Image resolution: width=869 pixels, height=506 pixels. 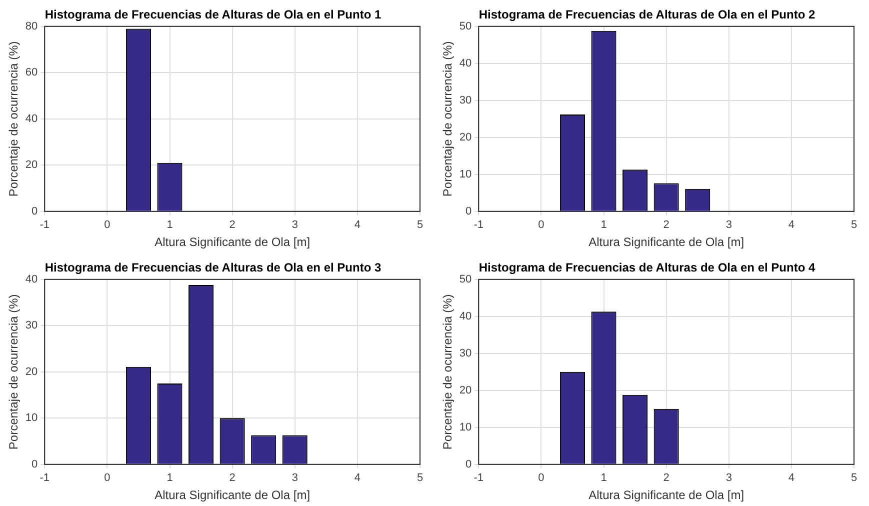 I want to click on y-tick-label: 80, so click(x=31, y=26).